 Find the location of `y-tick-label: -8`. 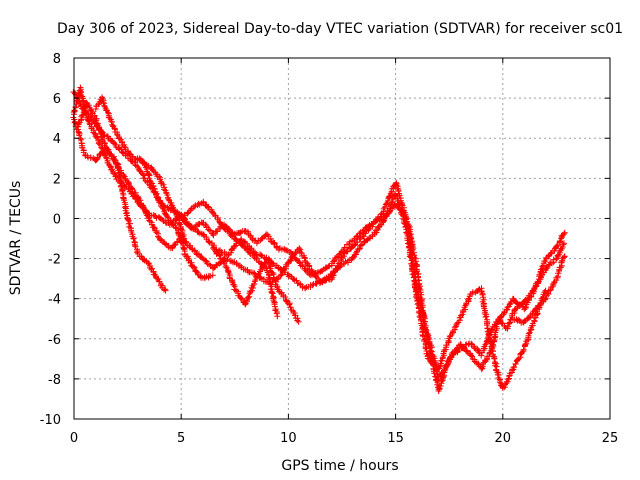

y-tick-label: -8 is located at coordinates (54, 380).